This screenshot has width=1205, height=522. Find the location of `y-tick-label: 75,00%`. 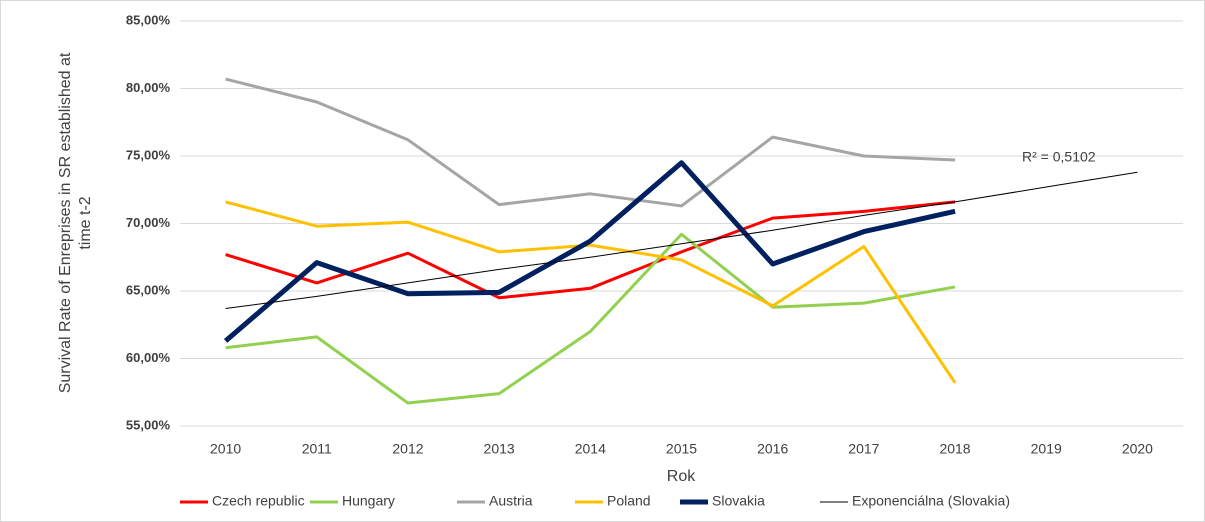

y-tick-label: 75,00% is located at coordinates (148, 154).